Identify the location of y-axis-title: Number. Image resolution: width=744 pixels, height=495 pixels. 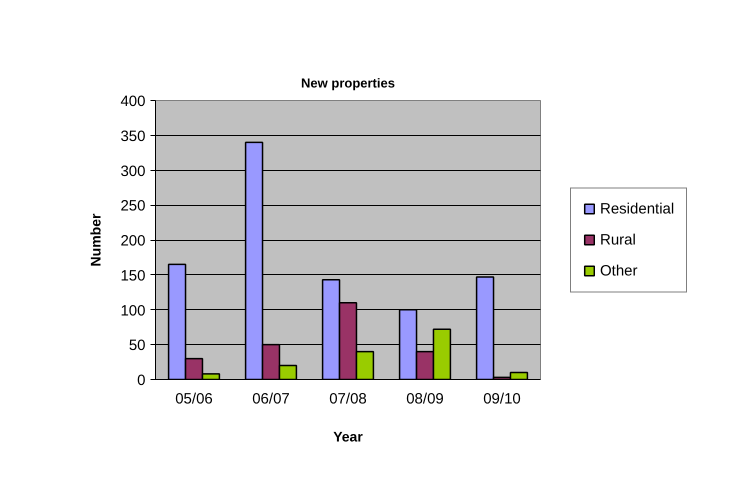
(95, 239).